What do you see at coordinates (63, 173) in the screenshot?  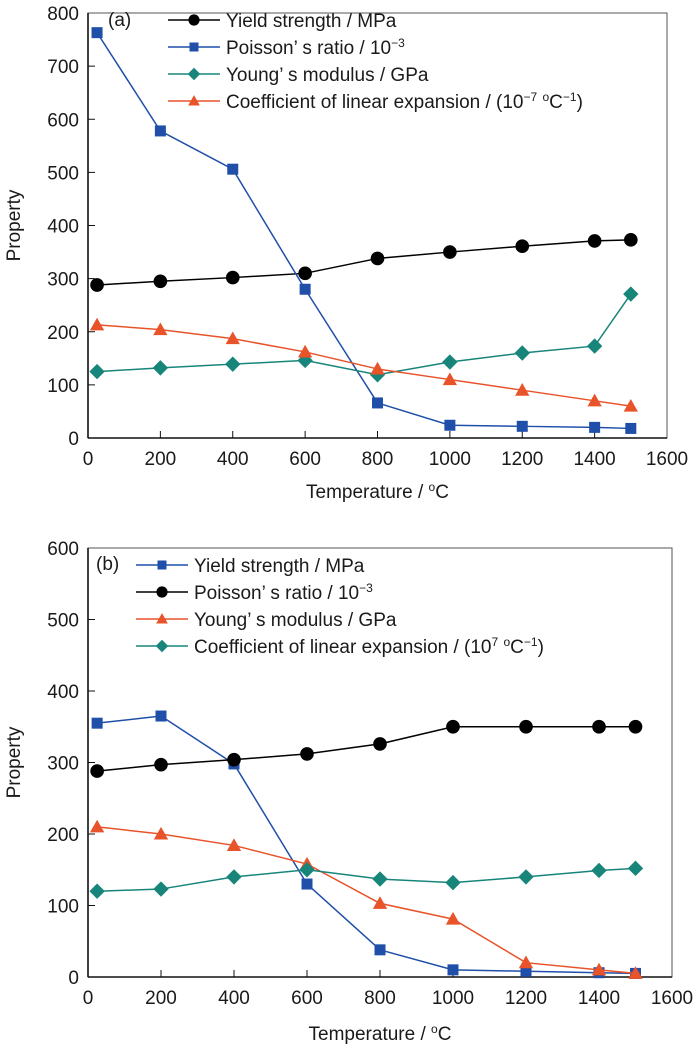 I see `y-tick-label: 500` at bounding box center [63, 173].